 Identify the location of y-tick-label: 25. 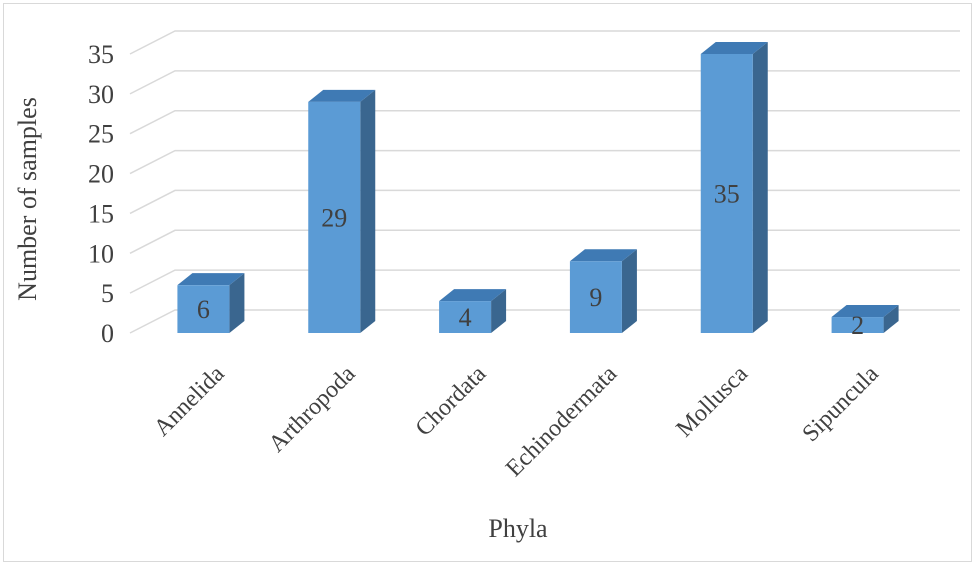
(101, 134).